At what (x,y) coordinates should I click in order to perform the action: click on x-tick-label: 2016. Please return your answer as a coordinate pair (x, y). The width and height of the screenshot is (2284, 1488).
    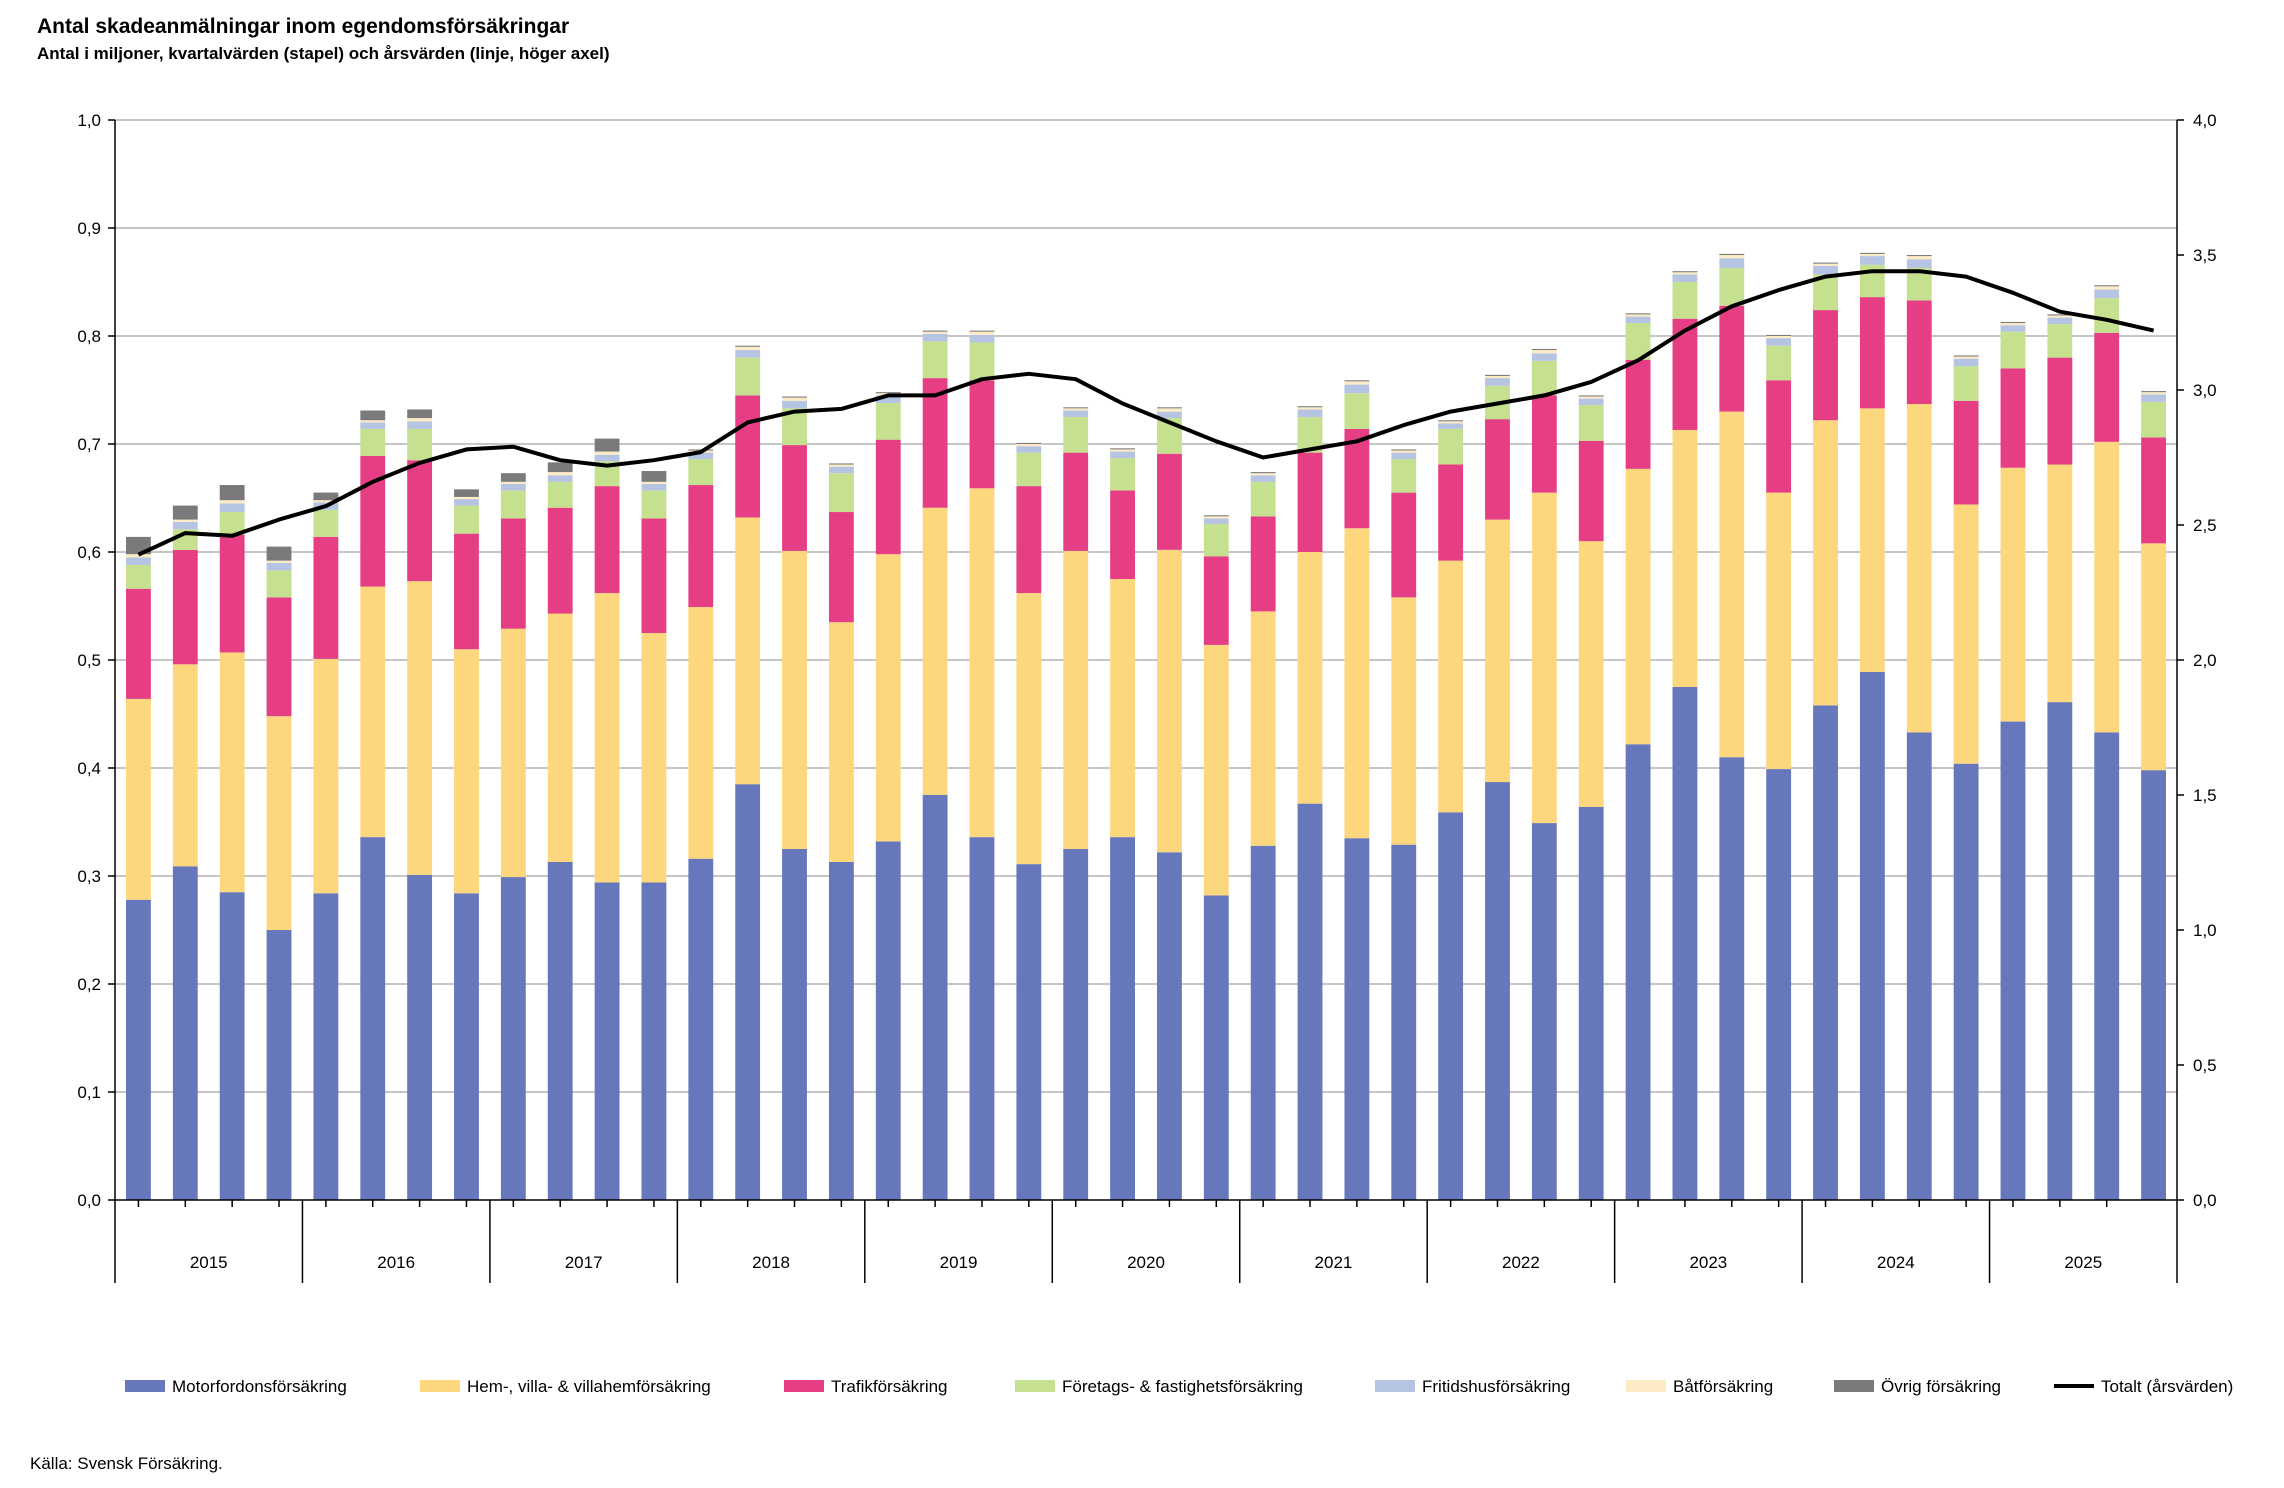
    Looking at the image, I should click on (396, 1262).